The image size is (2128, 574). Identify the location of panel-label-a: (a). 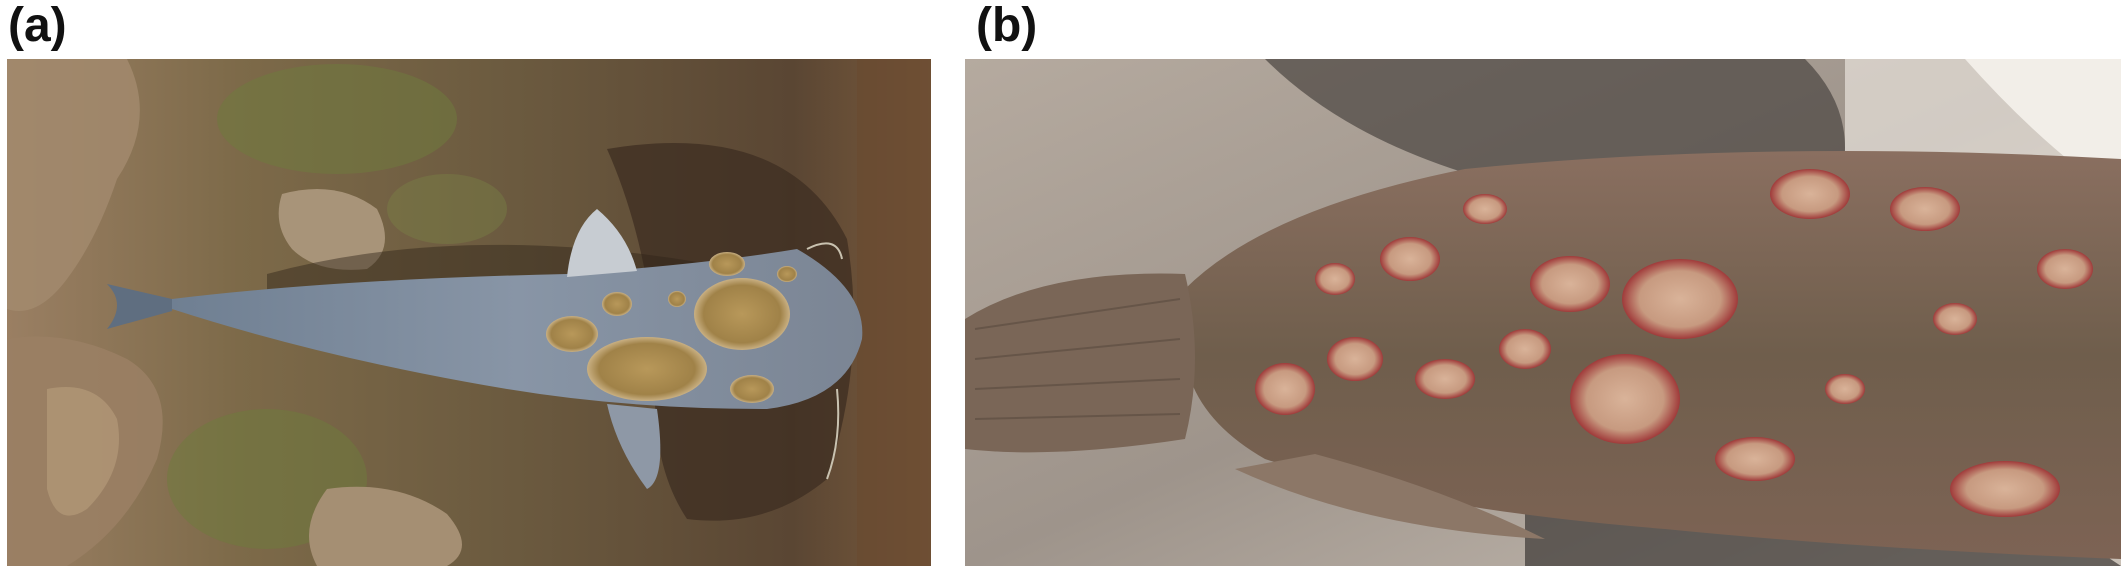
(37, 26).